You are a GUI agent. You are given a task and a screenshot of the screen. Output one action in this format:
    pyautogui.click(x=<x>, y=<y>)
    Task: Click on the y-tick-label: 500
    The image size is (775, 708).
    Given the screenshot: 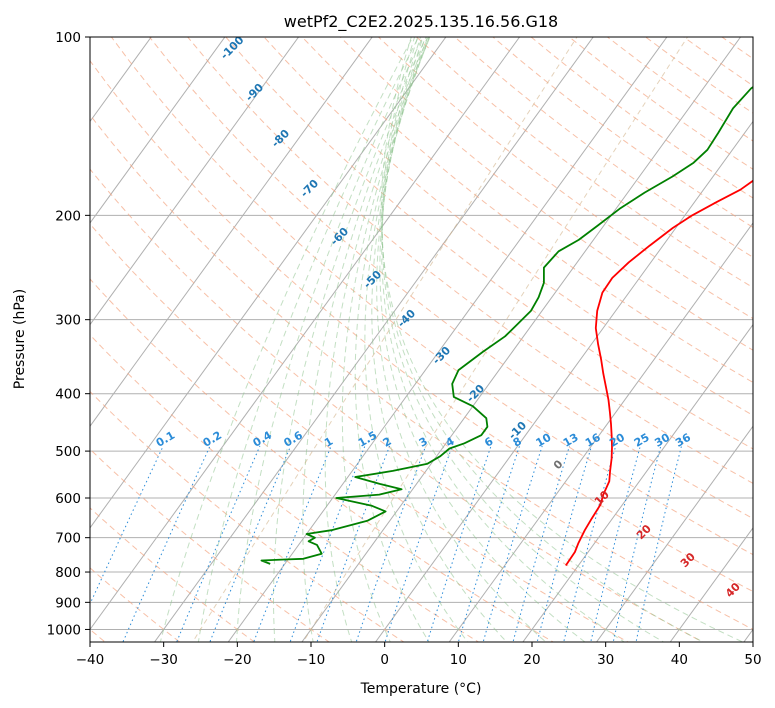 What is the action you would take?
    pyautogui.click(x=68, y=452)
    